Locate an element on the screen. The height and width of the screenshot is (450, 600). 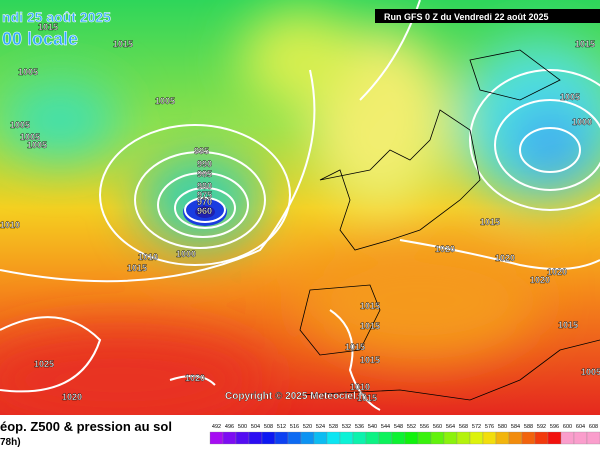
run: Run GFS 0 Z du Vendredi 22 août 2025 is located at coordinates (466, 17).